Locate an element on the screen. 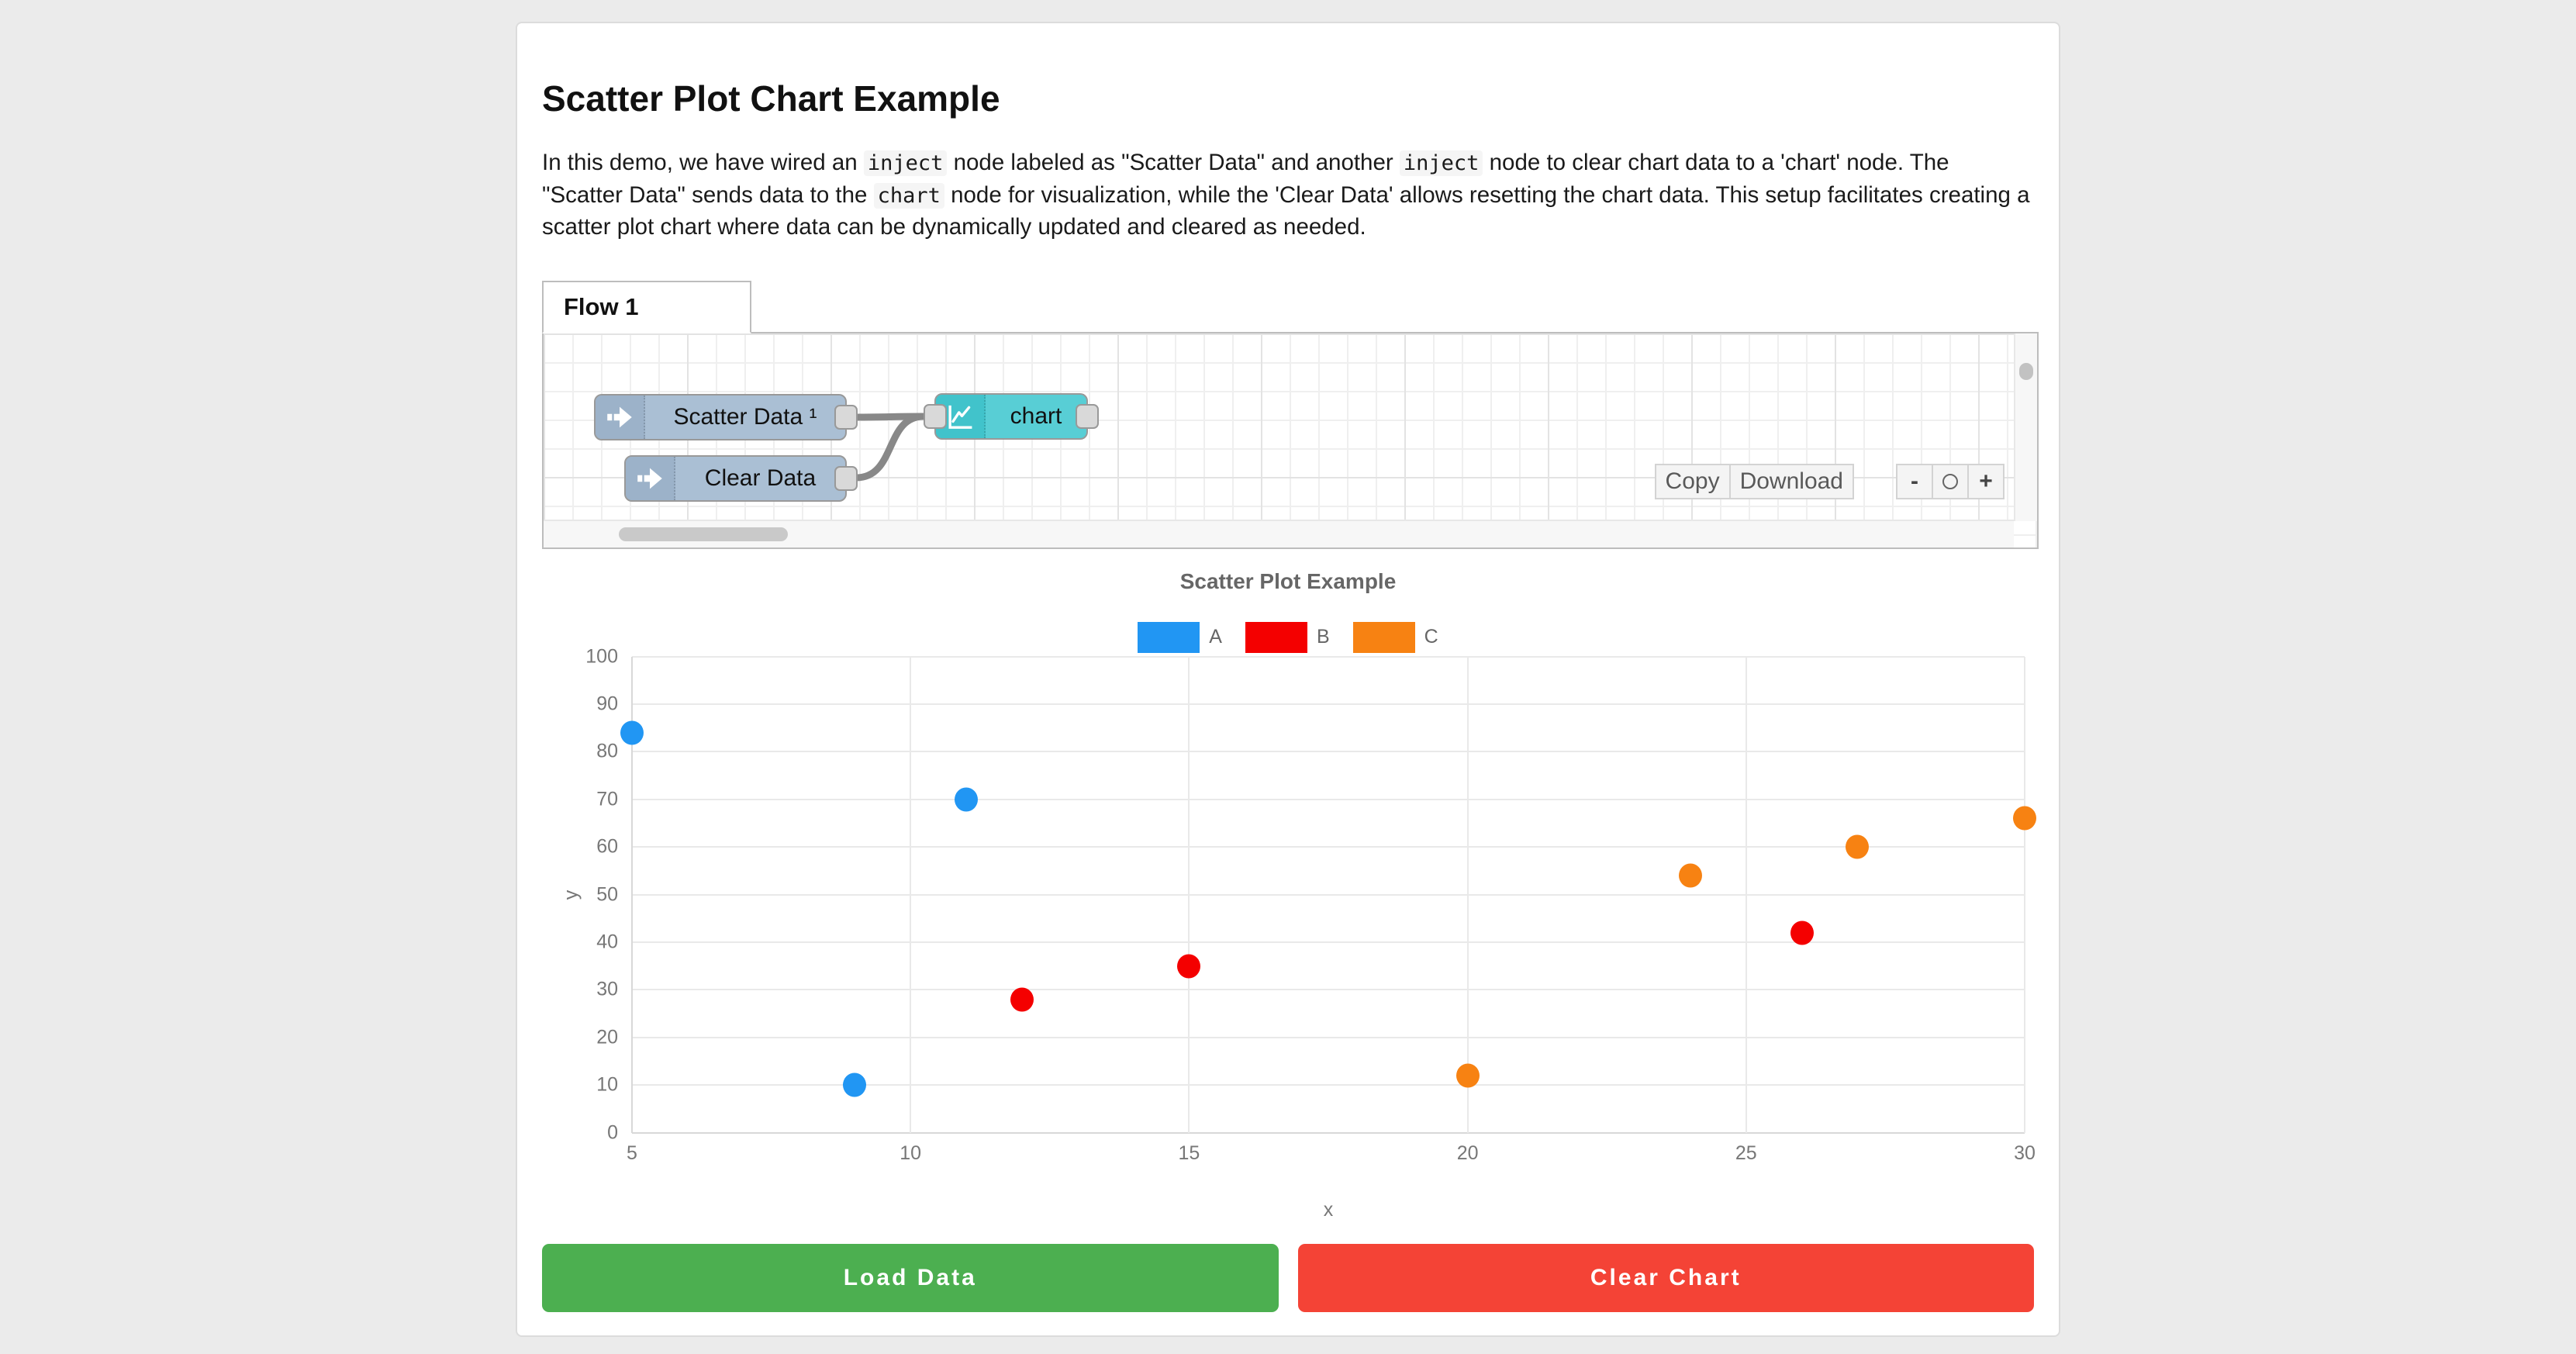 The width and height of the screenshot is (2576, 1354). x-axis-title: x is located at coordinates (1328, 1210).